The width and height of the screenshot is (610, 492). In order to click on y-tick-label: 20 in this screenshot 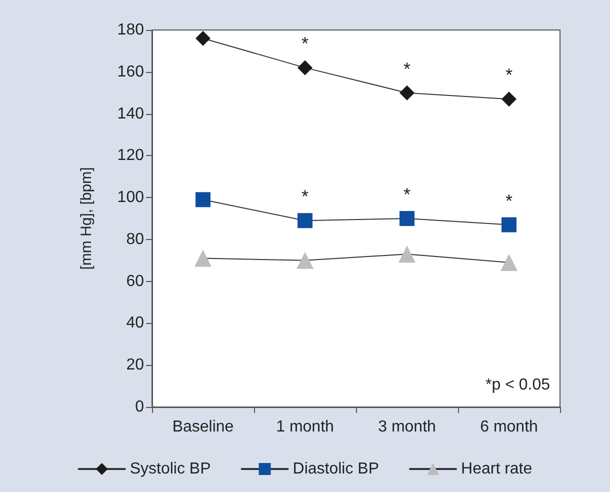, I will do `click(135, 365)`.